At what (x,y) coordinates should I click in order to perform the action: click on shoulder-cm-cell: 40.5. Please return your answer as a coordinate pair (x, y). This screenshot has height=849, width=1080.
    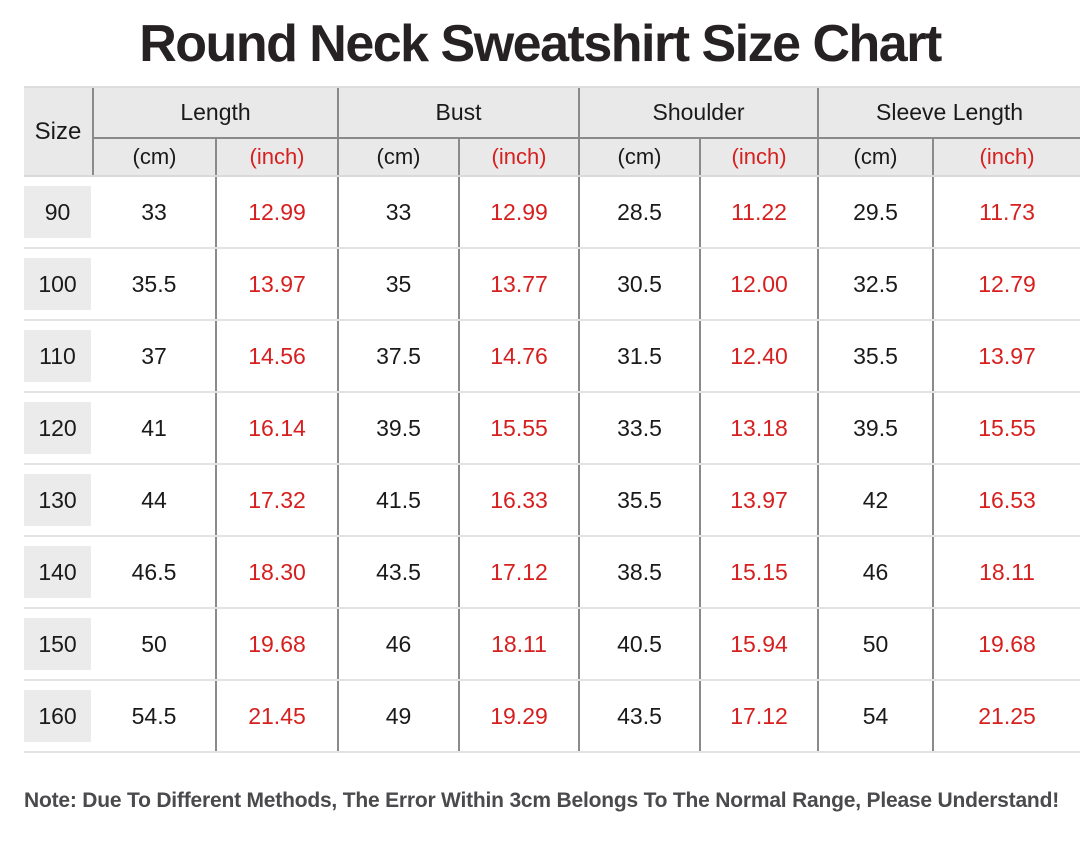
    Looking at the image, I should click on (639, 644).